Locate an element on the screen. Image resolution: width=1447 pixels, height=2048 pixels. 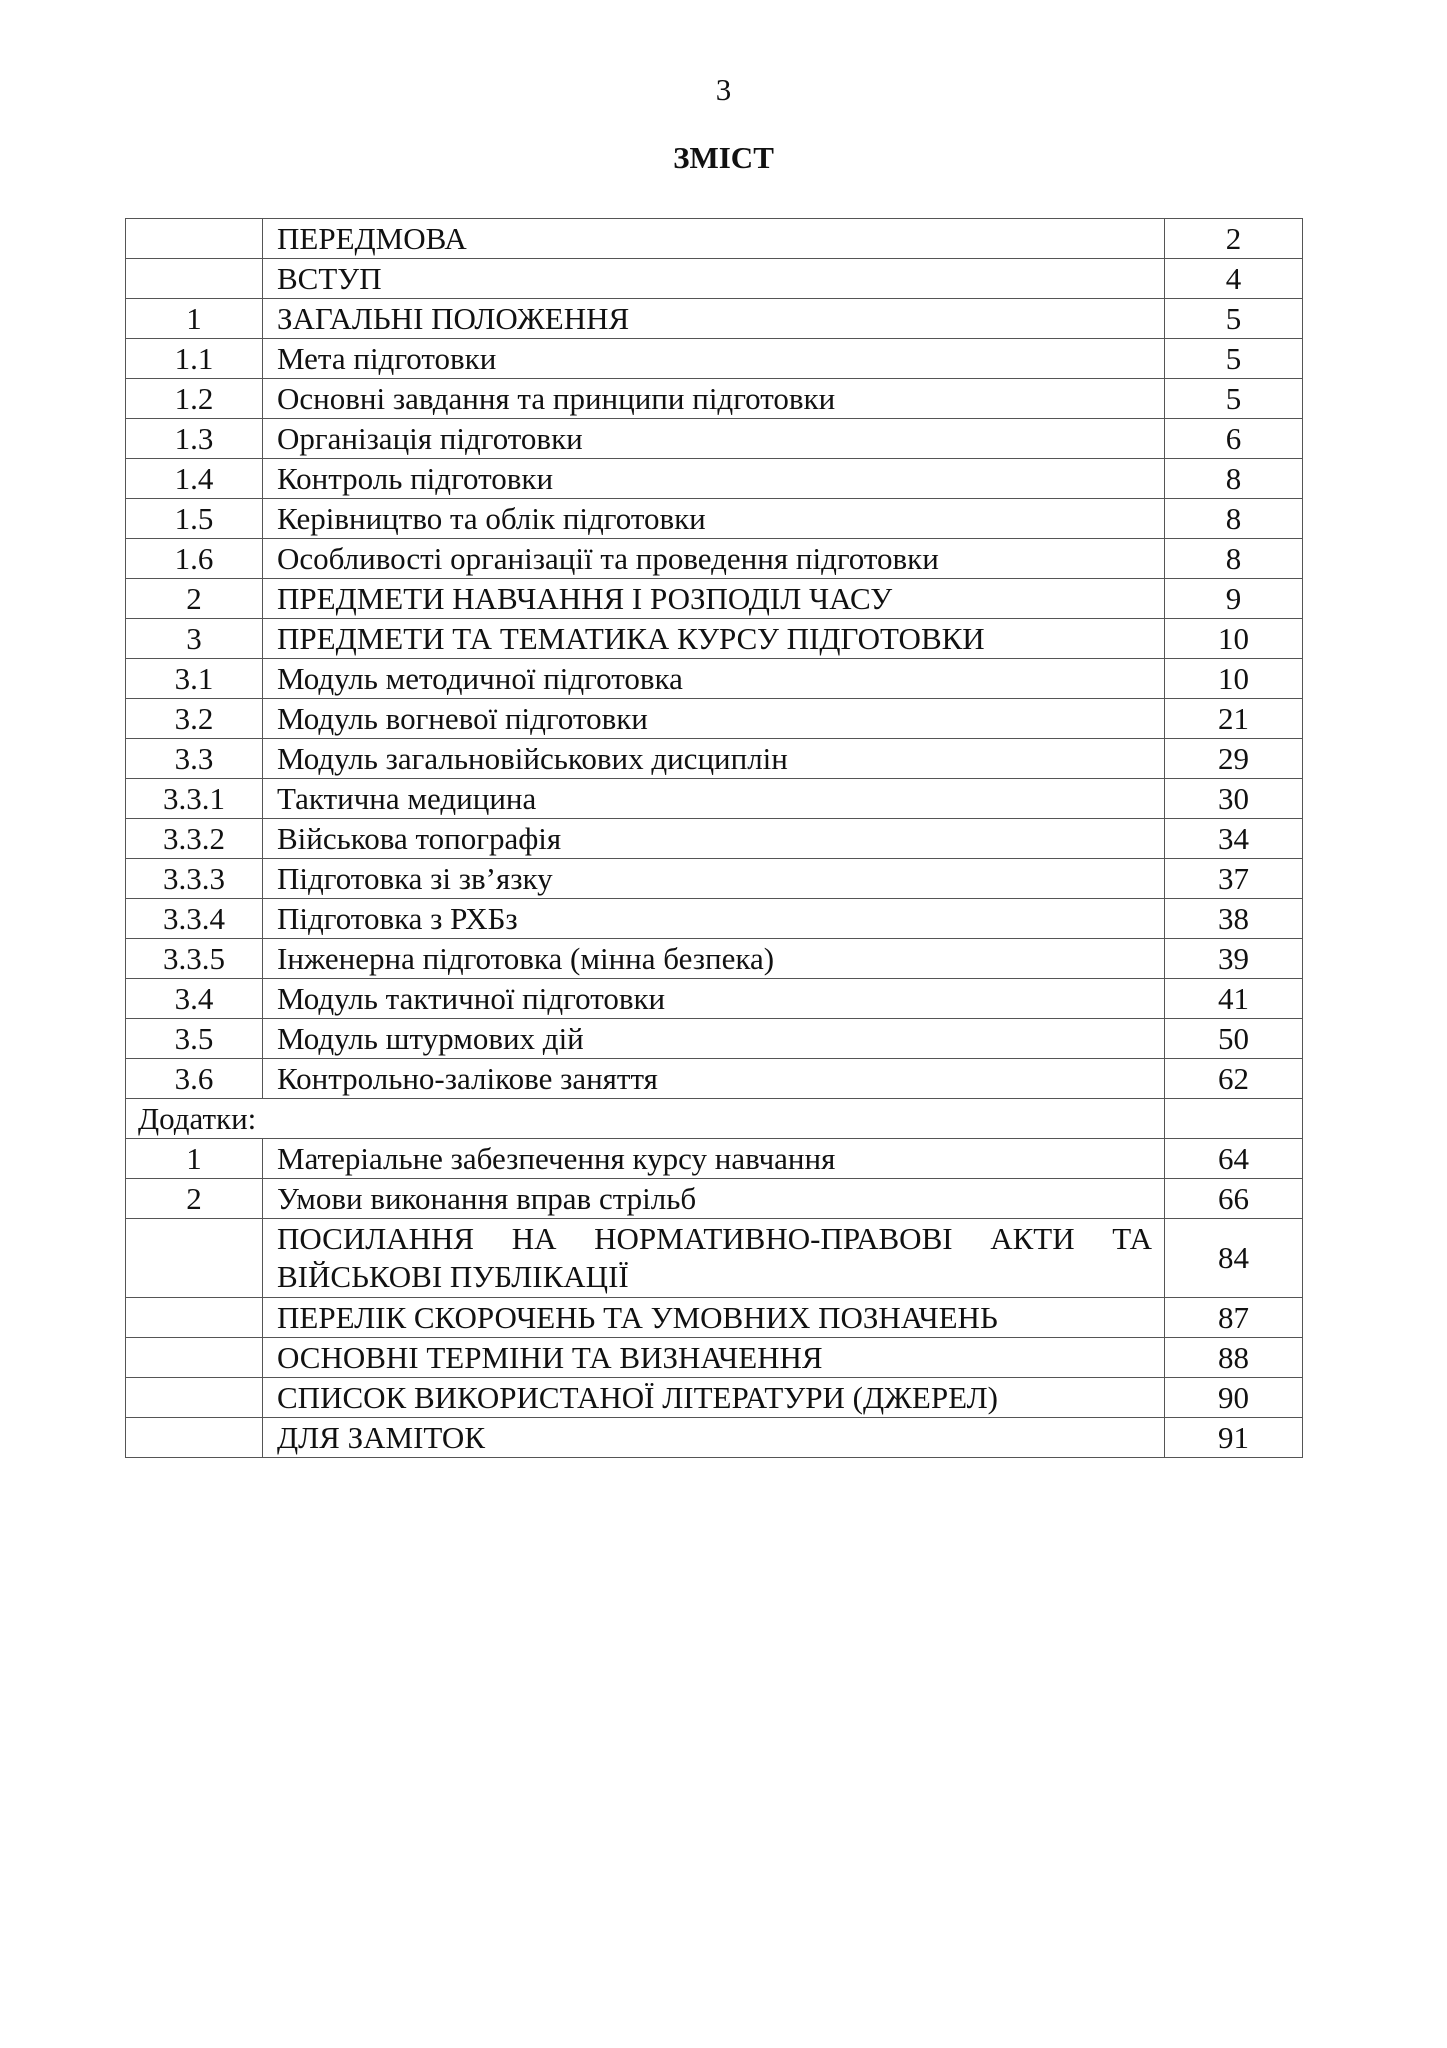
toc-number: 3.3.2 is located at coordinates (194, 838).